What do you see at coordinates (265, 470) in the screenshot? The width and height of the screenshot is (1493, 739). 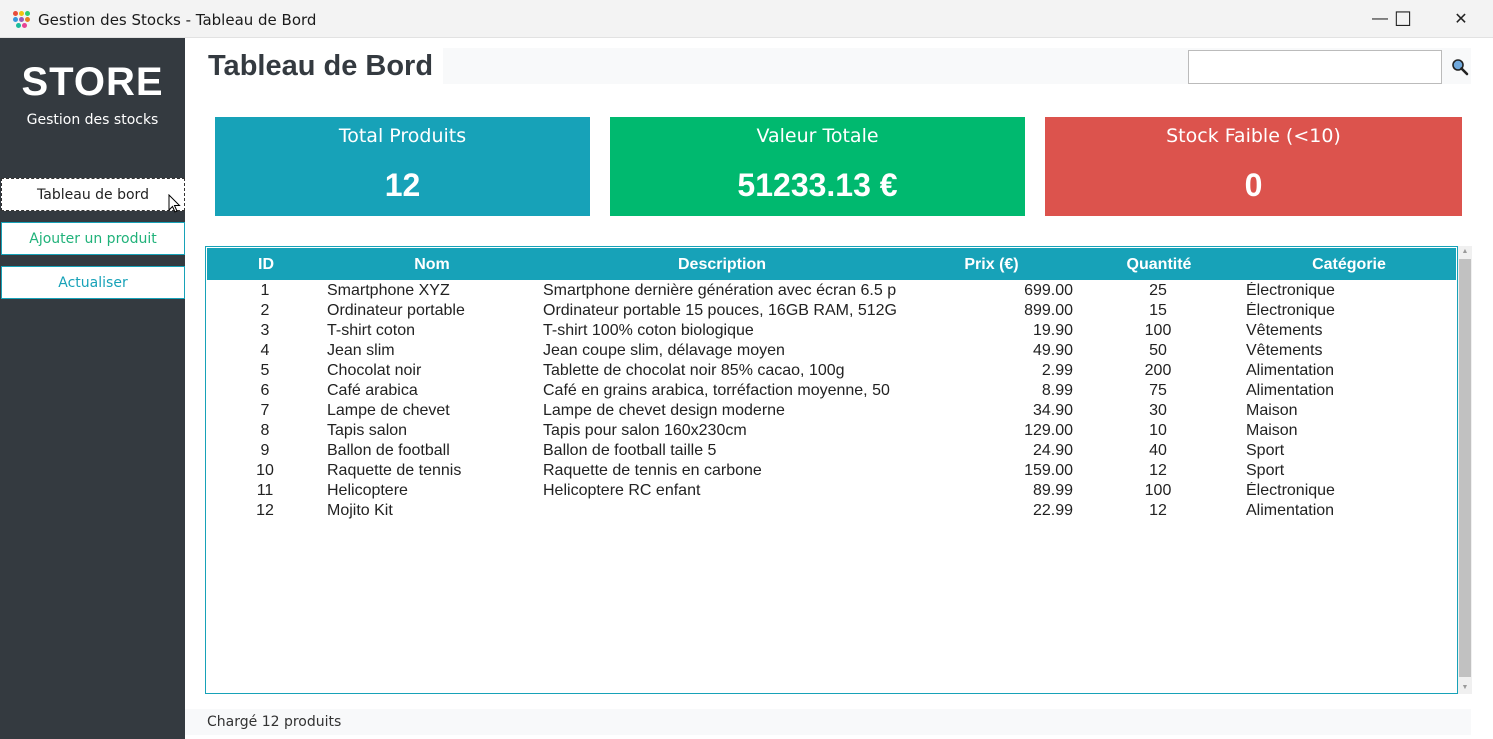 I see `cell-id: 10` at bounding box center [265, 470].